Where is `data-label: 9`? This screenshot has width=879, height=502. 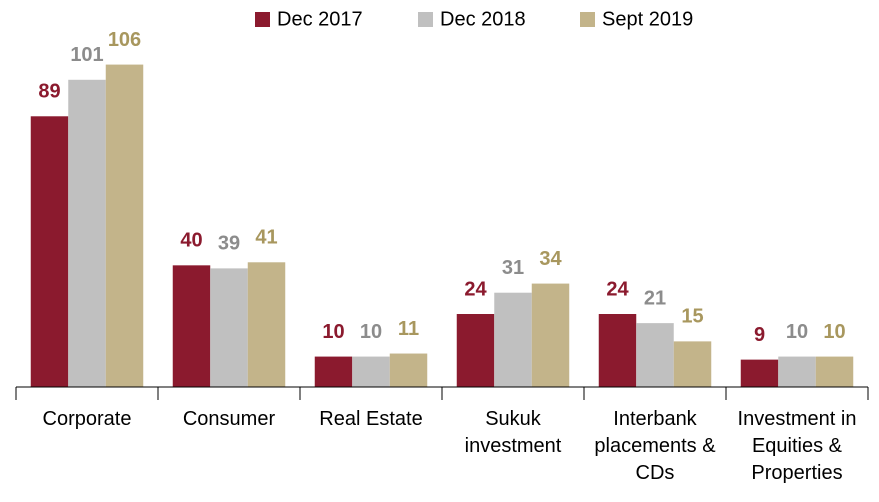
data-label: 9 is located at coordinates (759, 335).